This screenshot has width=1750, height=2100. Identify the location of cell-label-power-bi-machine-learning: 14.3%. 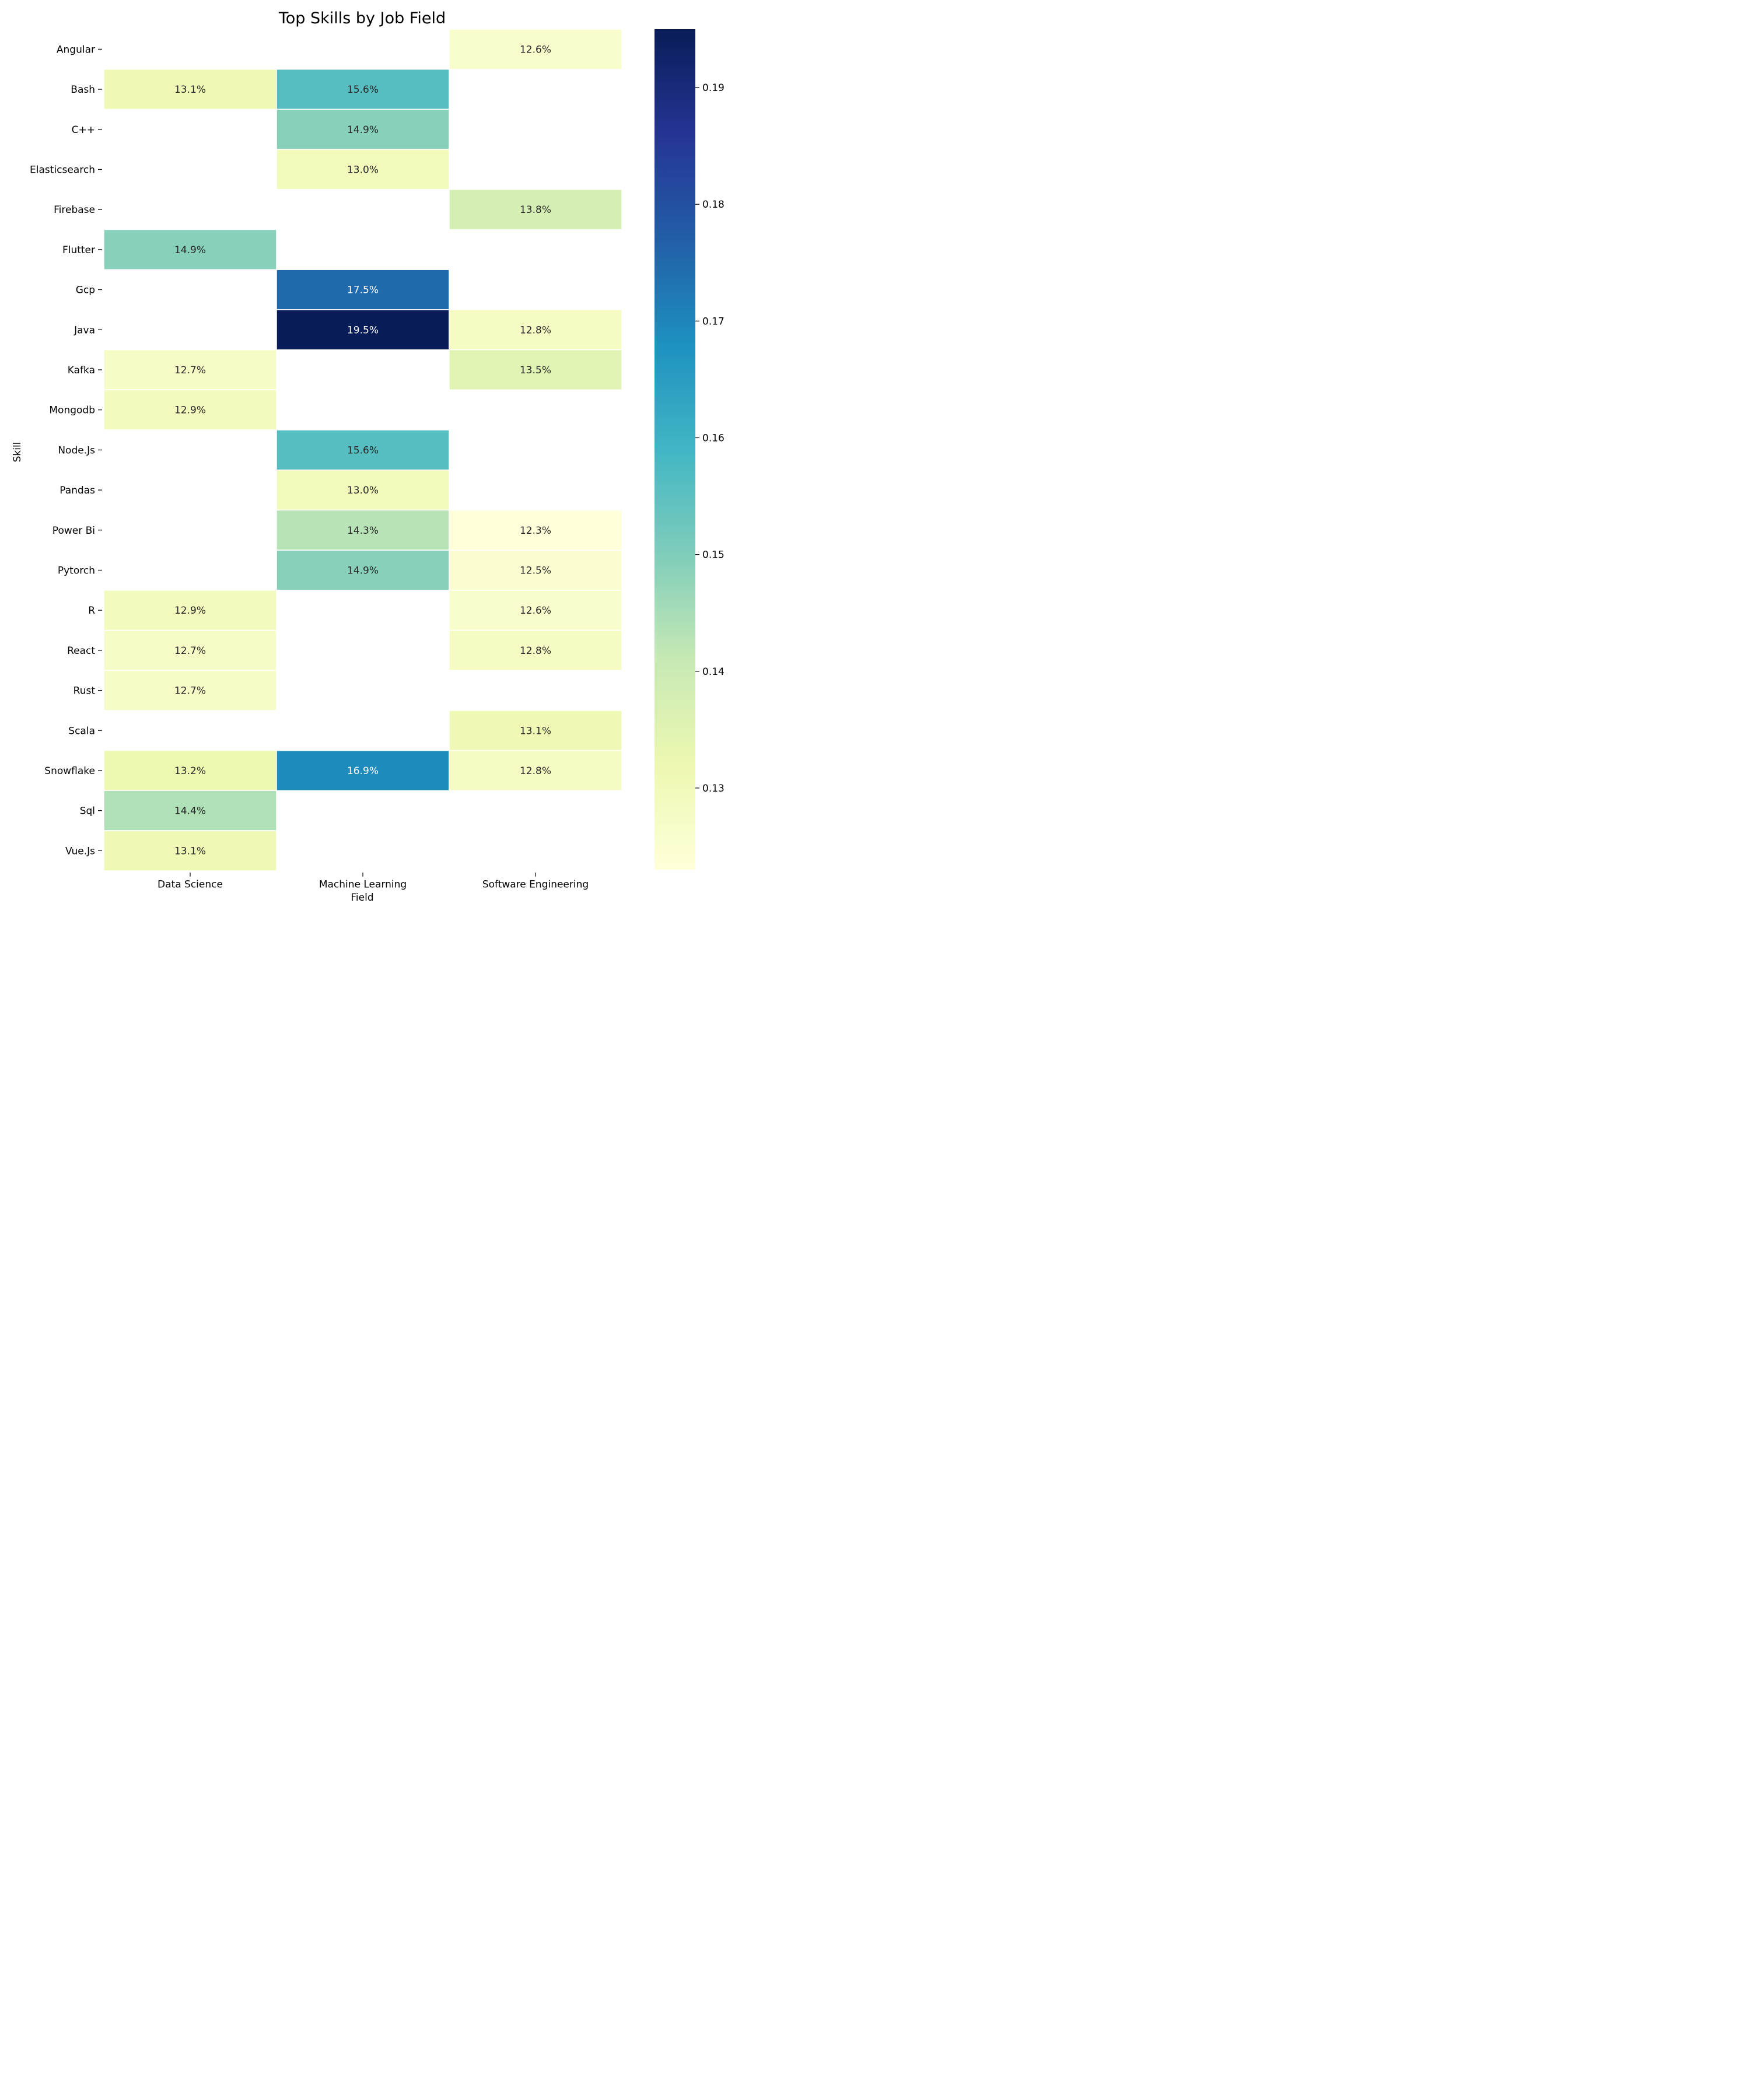
(363, 531).